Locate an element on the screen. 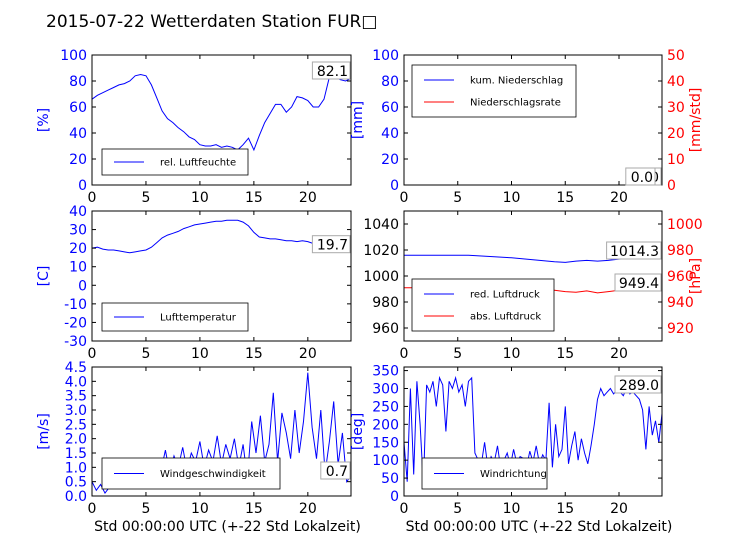 This screenshot has width=736, height=552. x-tick-label-humidity-3: 15 is located at coordinates (254, 198).